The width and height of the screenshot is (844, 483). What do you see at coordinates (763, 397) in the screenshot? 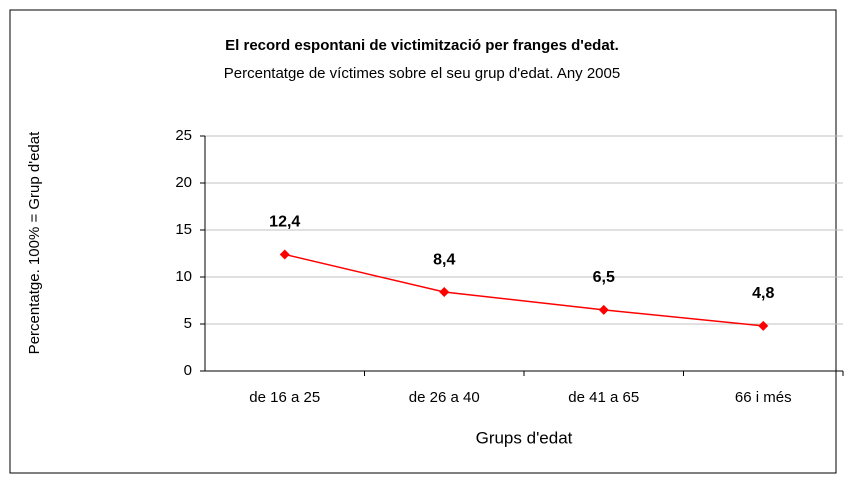
I see `x-tick-label: 66 i més` at bounding box center [763, 397].